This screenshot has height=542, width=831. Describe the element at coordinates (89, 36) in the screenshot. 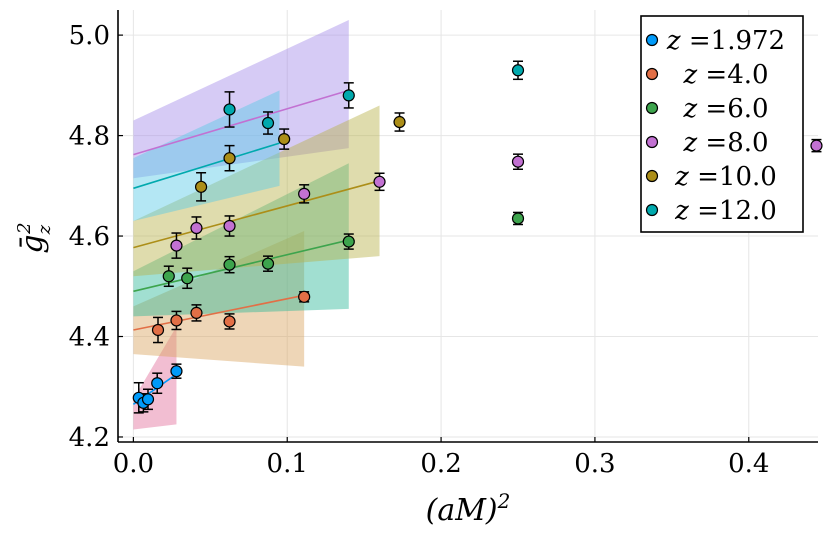

I see `y-tick-label: 5.0` at that location.